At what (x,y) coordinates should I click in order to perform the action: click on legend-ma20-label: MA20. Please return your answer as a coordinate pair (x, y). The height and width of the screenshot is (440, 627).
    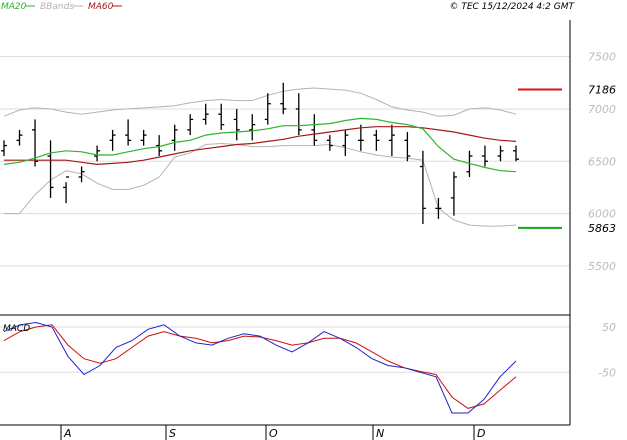
    Looking at the image, I should click on (14, 7).